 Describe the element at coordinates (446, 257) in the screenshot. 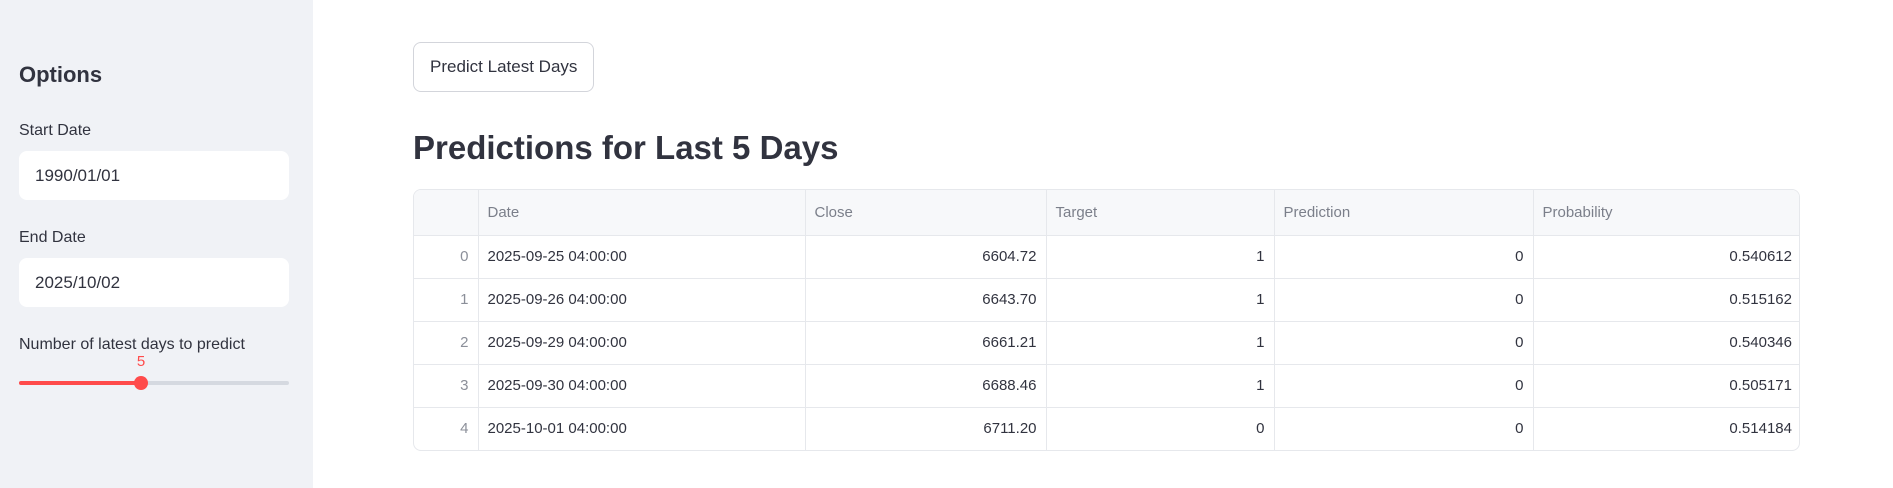

I see `row-index: 0` at that location.